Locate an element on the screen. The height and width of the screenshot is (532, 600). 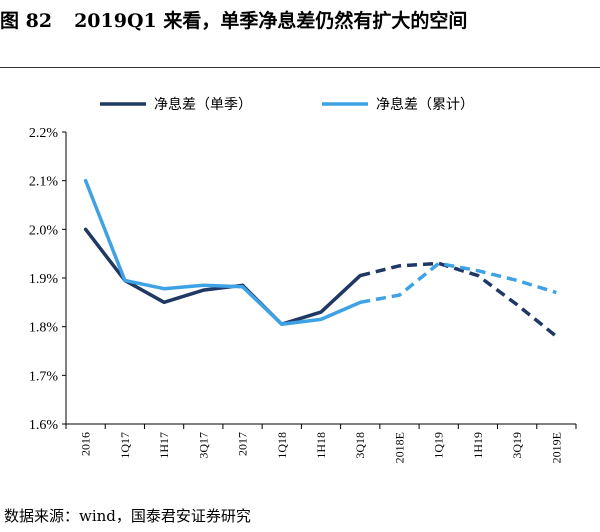
data-source: 数据来源：wind，国泰君安证券研究 is located at coordinates (127, 516).